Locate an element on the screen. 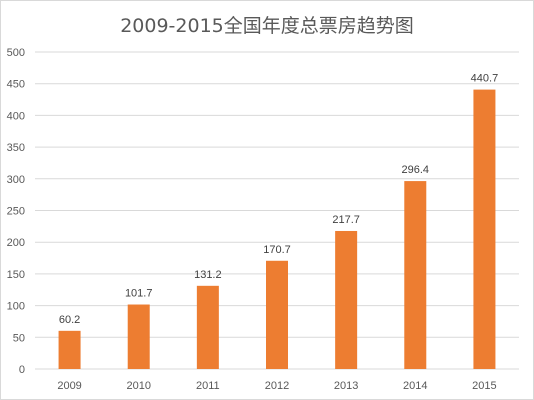 Image resolution: width=534 pixels, height=400 pixels. x-tick-label: 2013 is located at coordinates (346, 386).